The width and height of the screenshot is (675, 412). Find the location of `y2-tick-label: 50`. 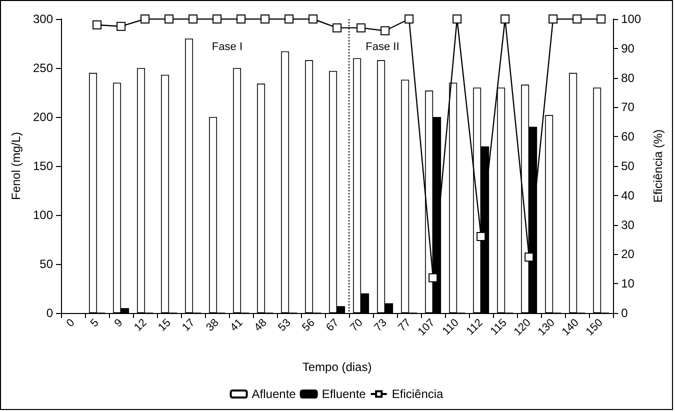

y2-tick-label: 50 is located at coordinates (628, 166).